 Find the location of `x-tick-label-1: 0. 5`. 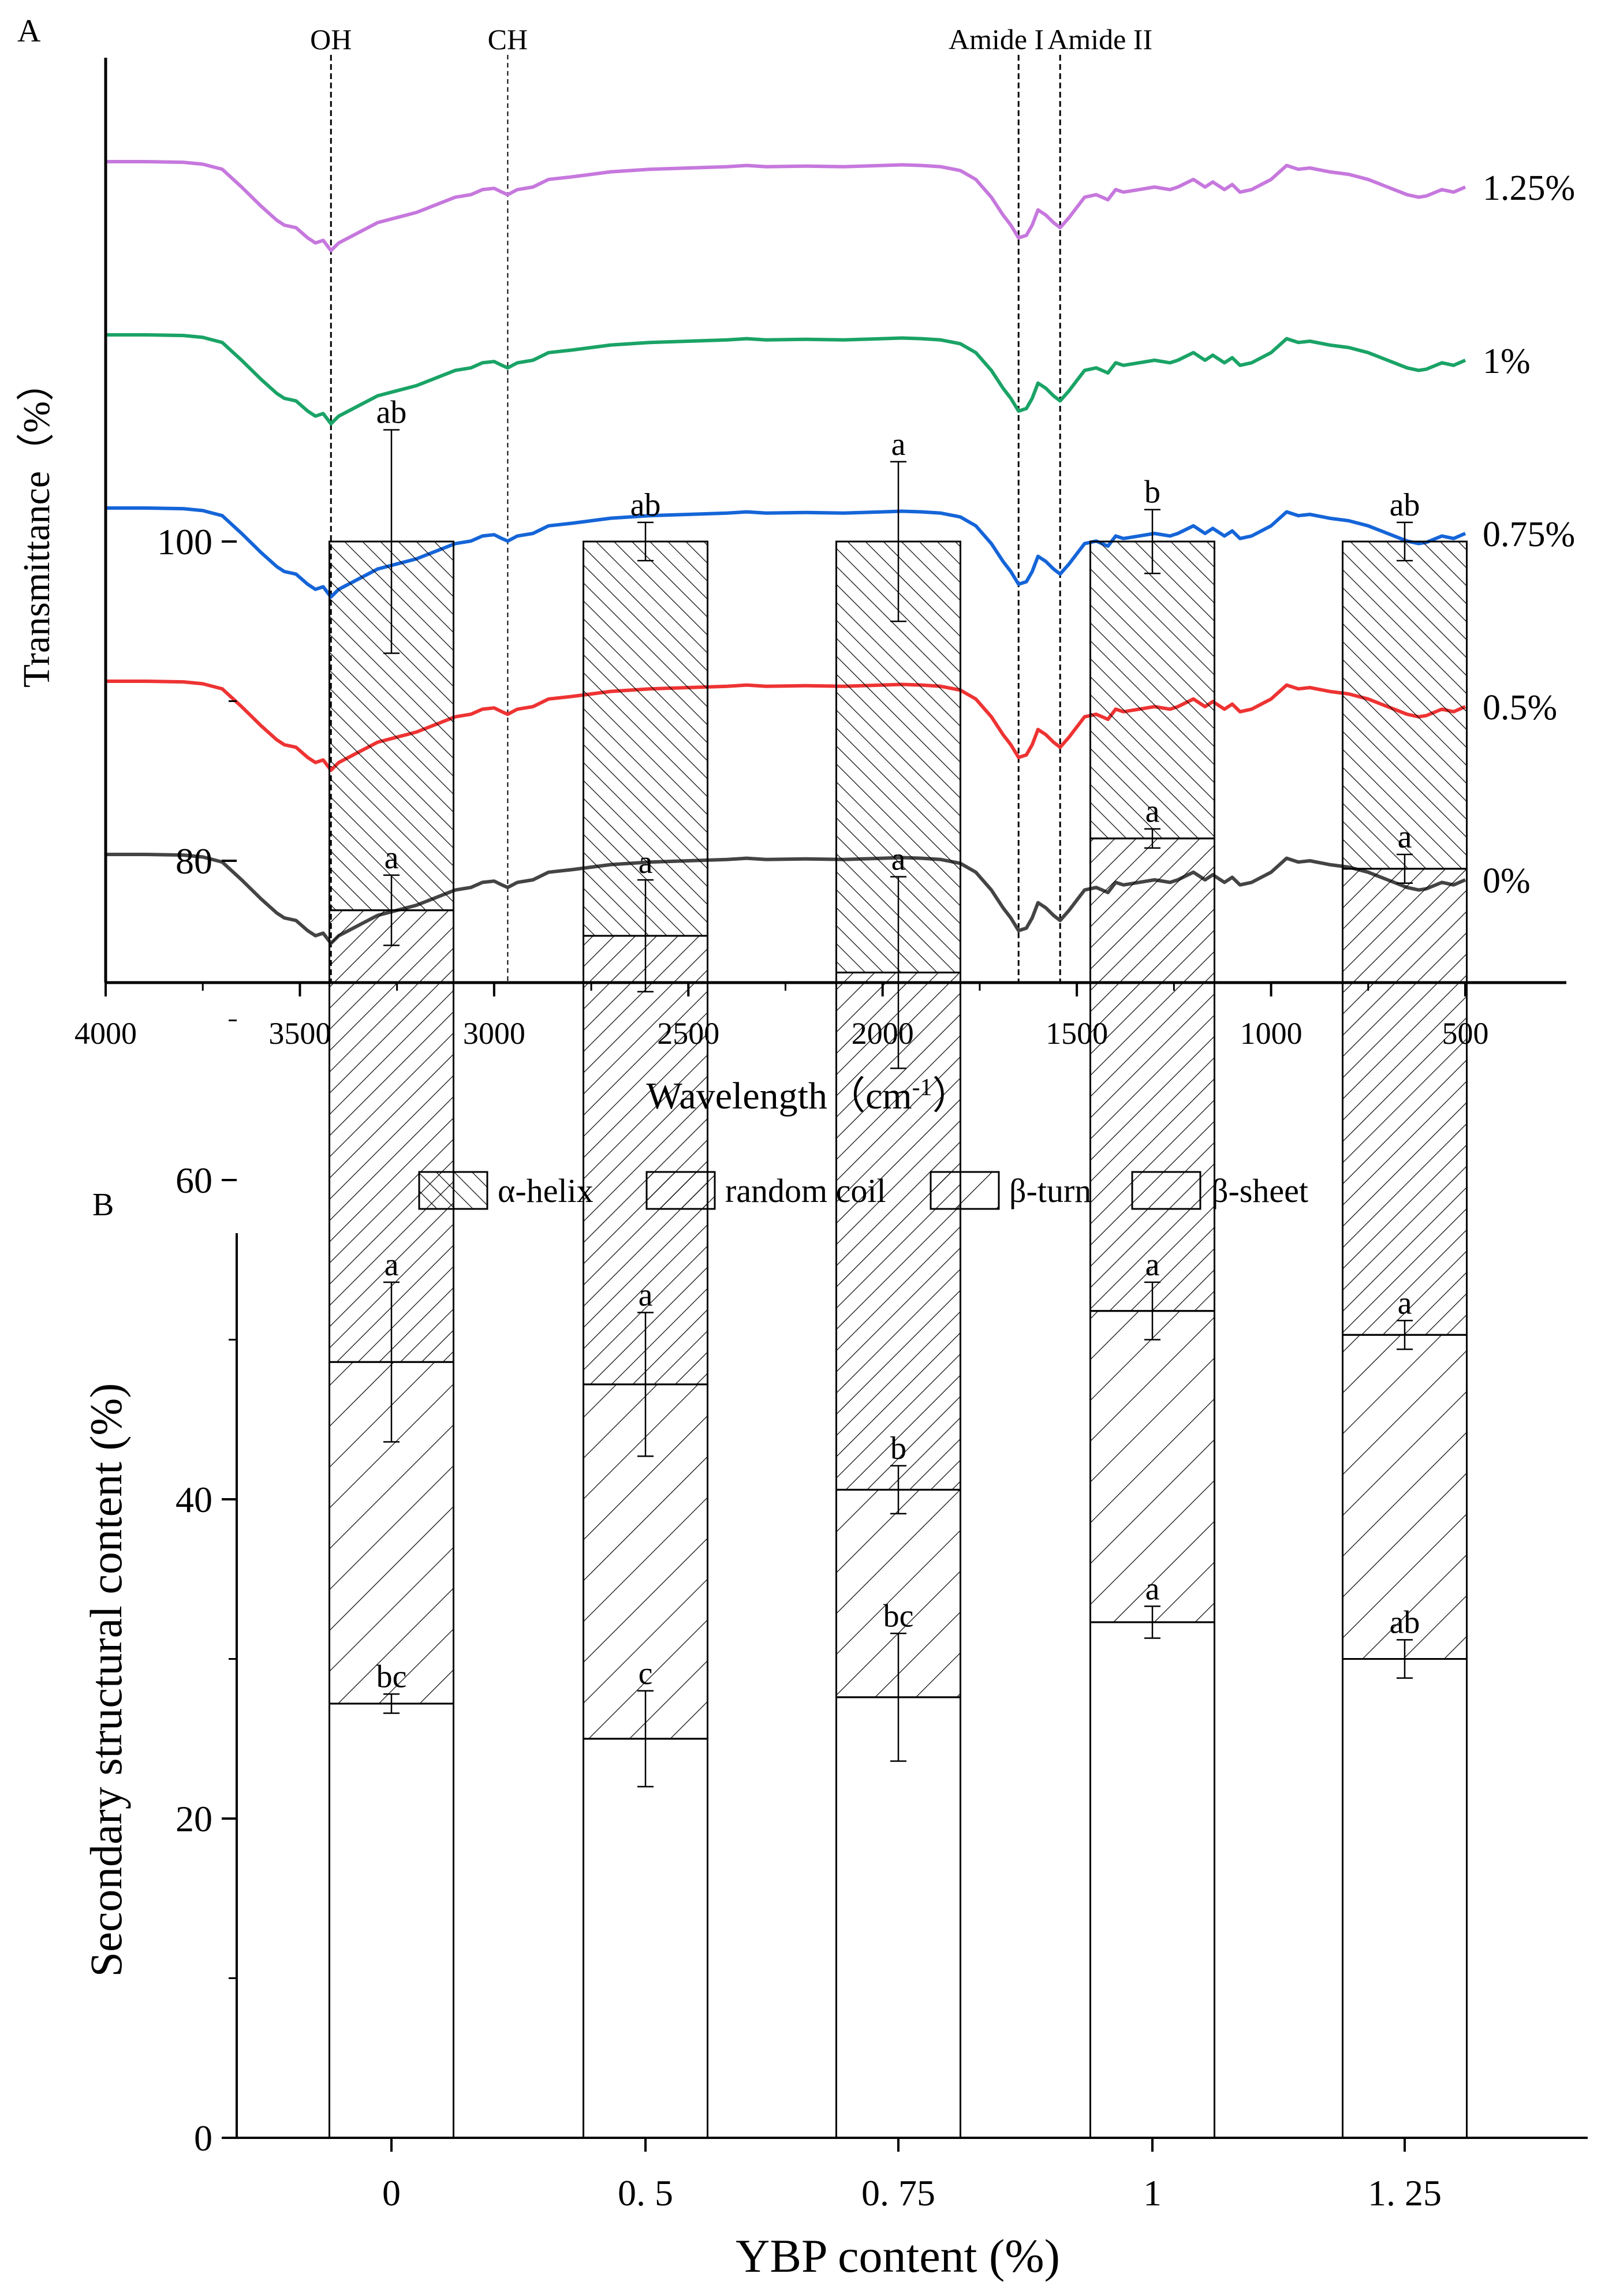

x-tick-label-1: 0. 5 is located at coordinates (646, 2192).